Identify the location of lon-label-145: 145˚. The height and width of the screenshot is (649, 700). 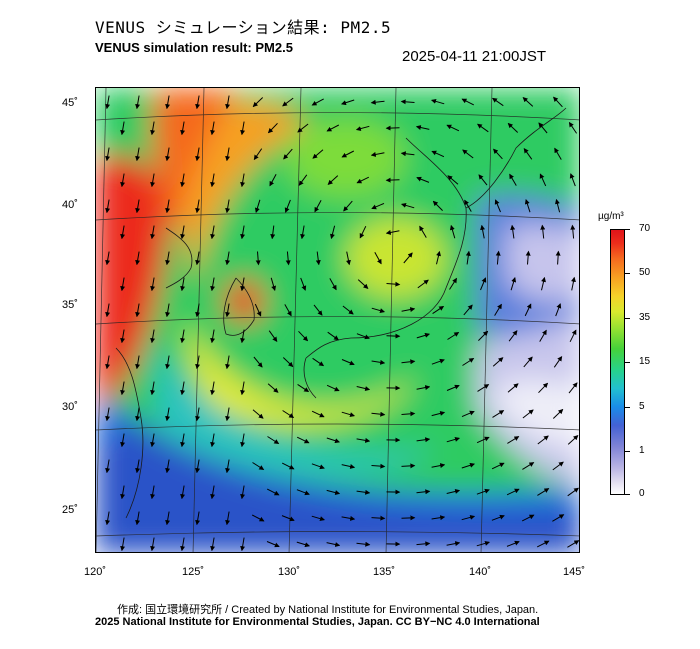
(574, 572).